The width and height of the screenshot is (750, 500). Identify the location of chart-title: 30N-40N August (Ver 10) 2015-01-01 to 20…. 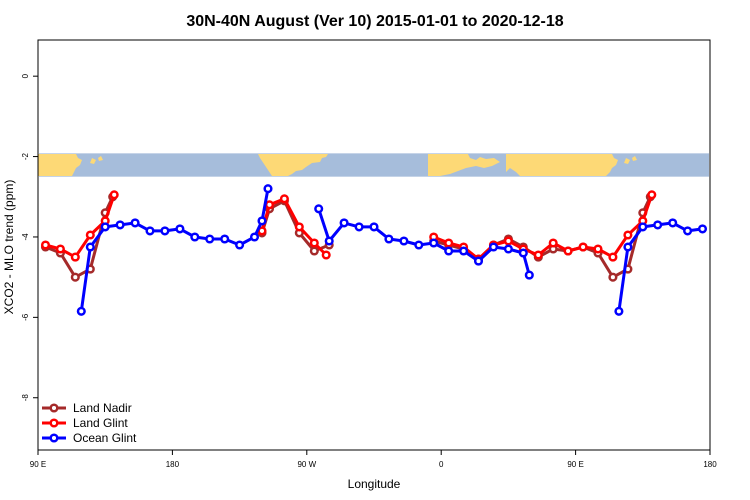
(374, 21).